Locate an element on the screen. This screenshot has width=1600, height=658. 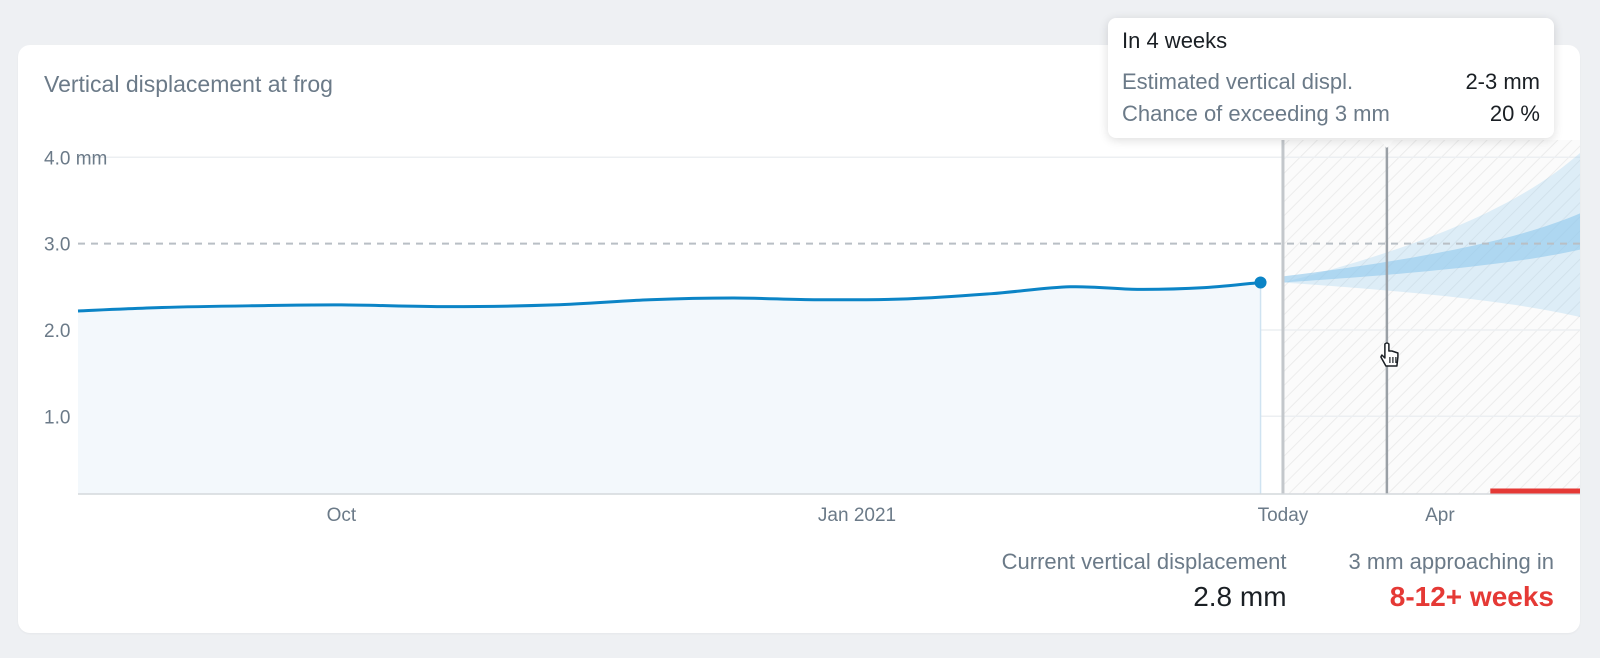
tooltip-row-estimate: Estimated vertical displ. 2-3 mm is located at coordinates (1331, 82).